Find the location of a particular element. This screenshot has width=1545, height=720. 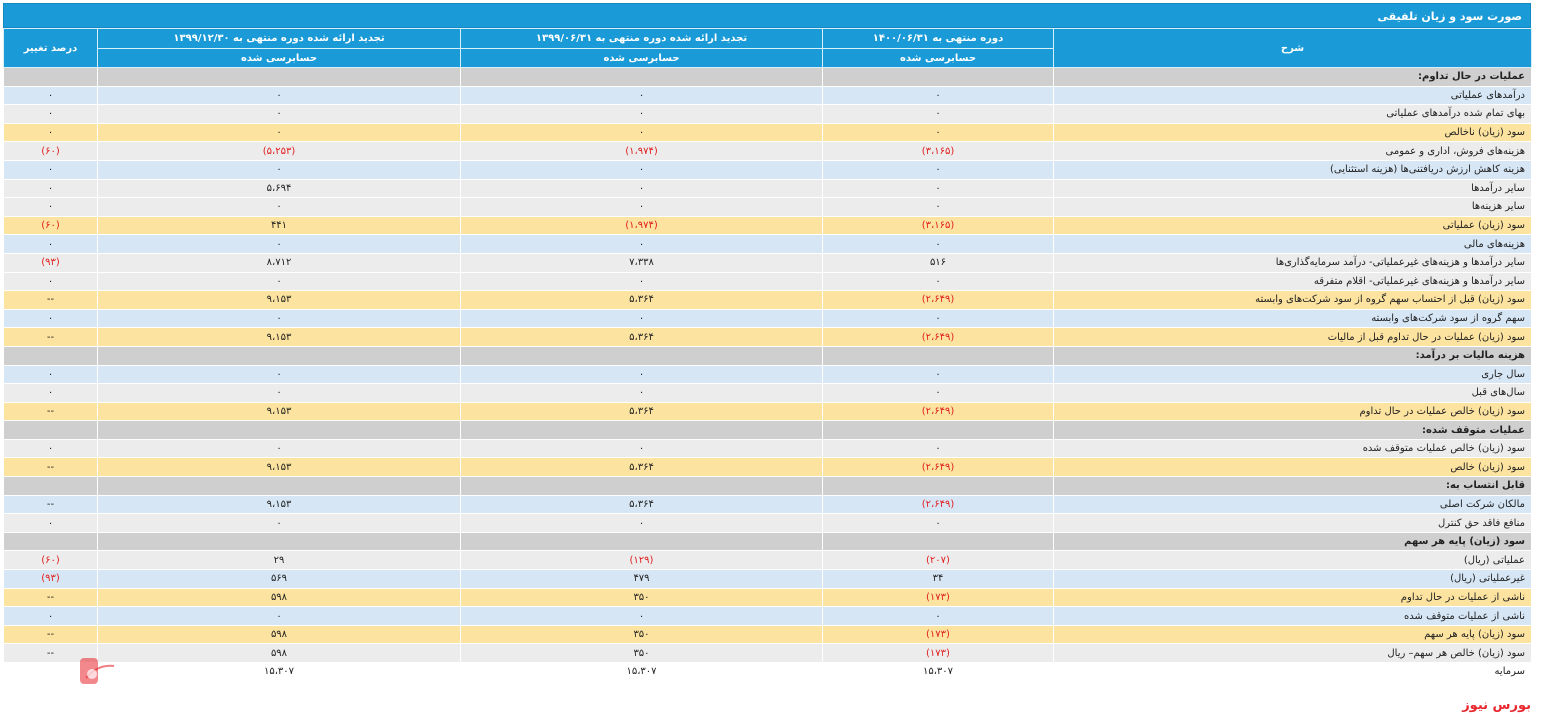

value-139906: ۵،۳۶۴ is located at coordinates (641, 337).